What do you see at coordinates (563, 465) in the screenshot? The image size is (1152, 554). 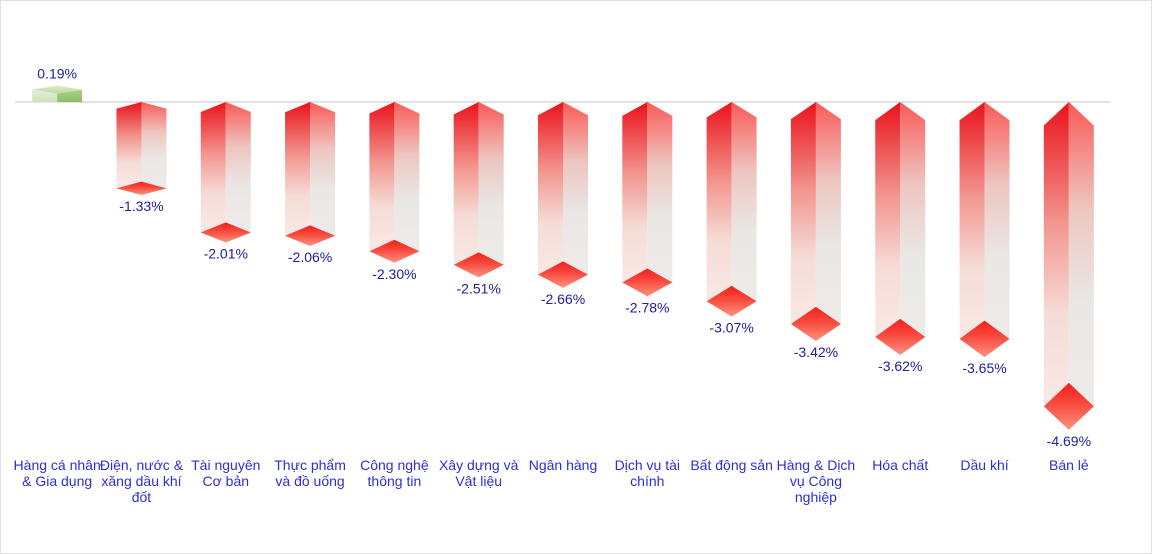 I see `category-label: Ngân hàng` at bounding box center [563, 465].